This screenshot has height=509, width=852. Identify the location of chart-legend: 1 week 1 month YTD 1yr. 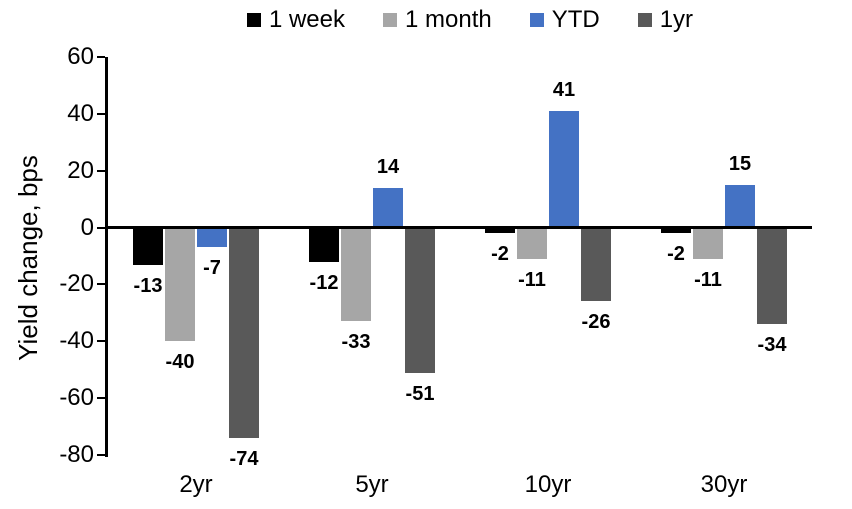
(426, 20).